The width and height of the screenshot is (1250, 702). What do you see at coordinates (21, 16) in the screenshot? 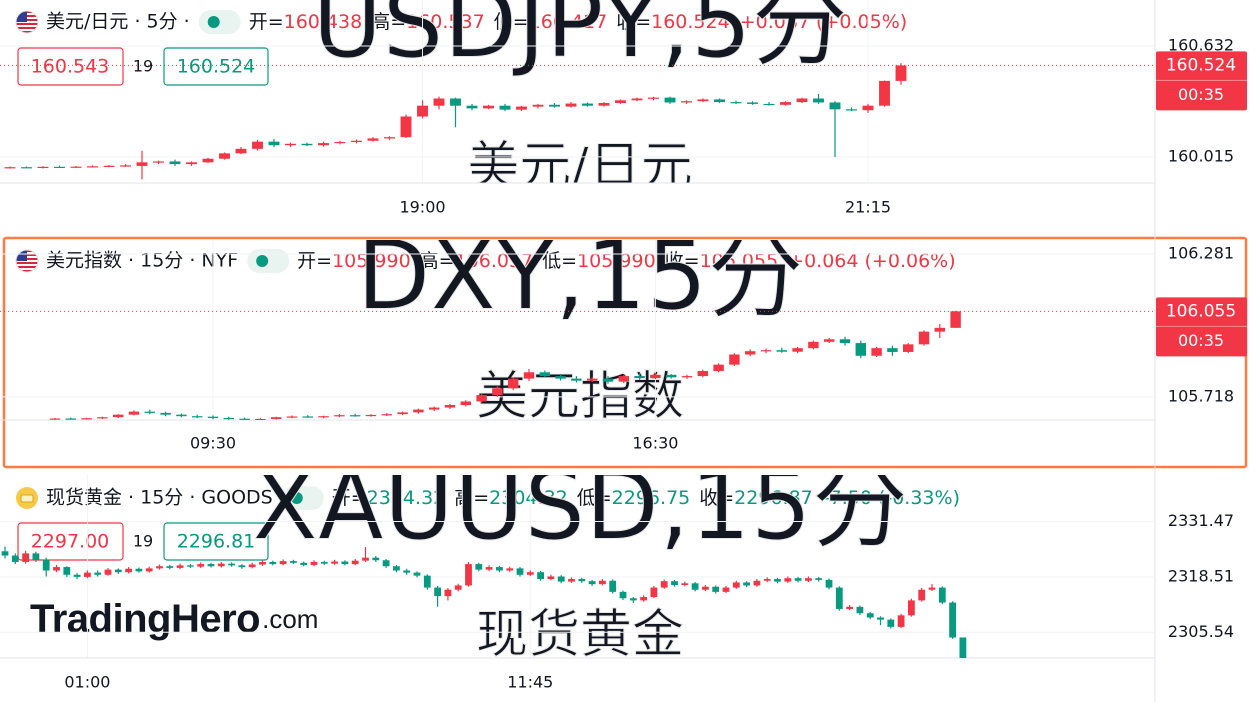
I see `flag-canton` at bounding box center [21, 16].